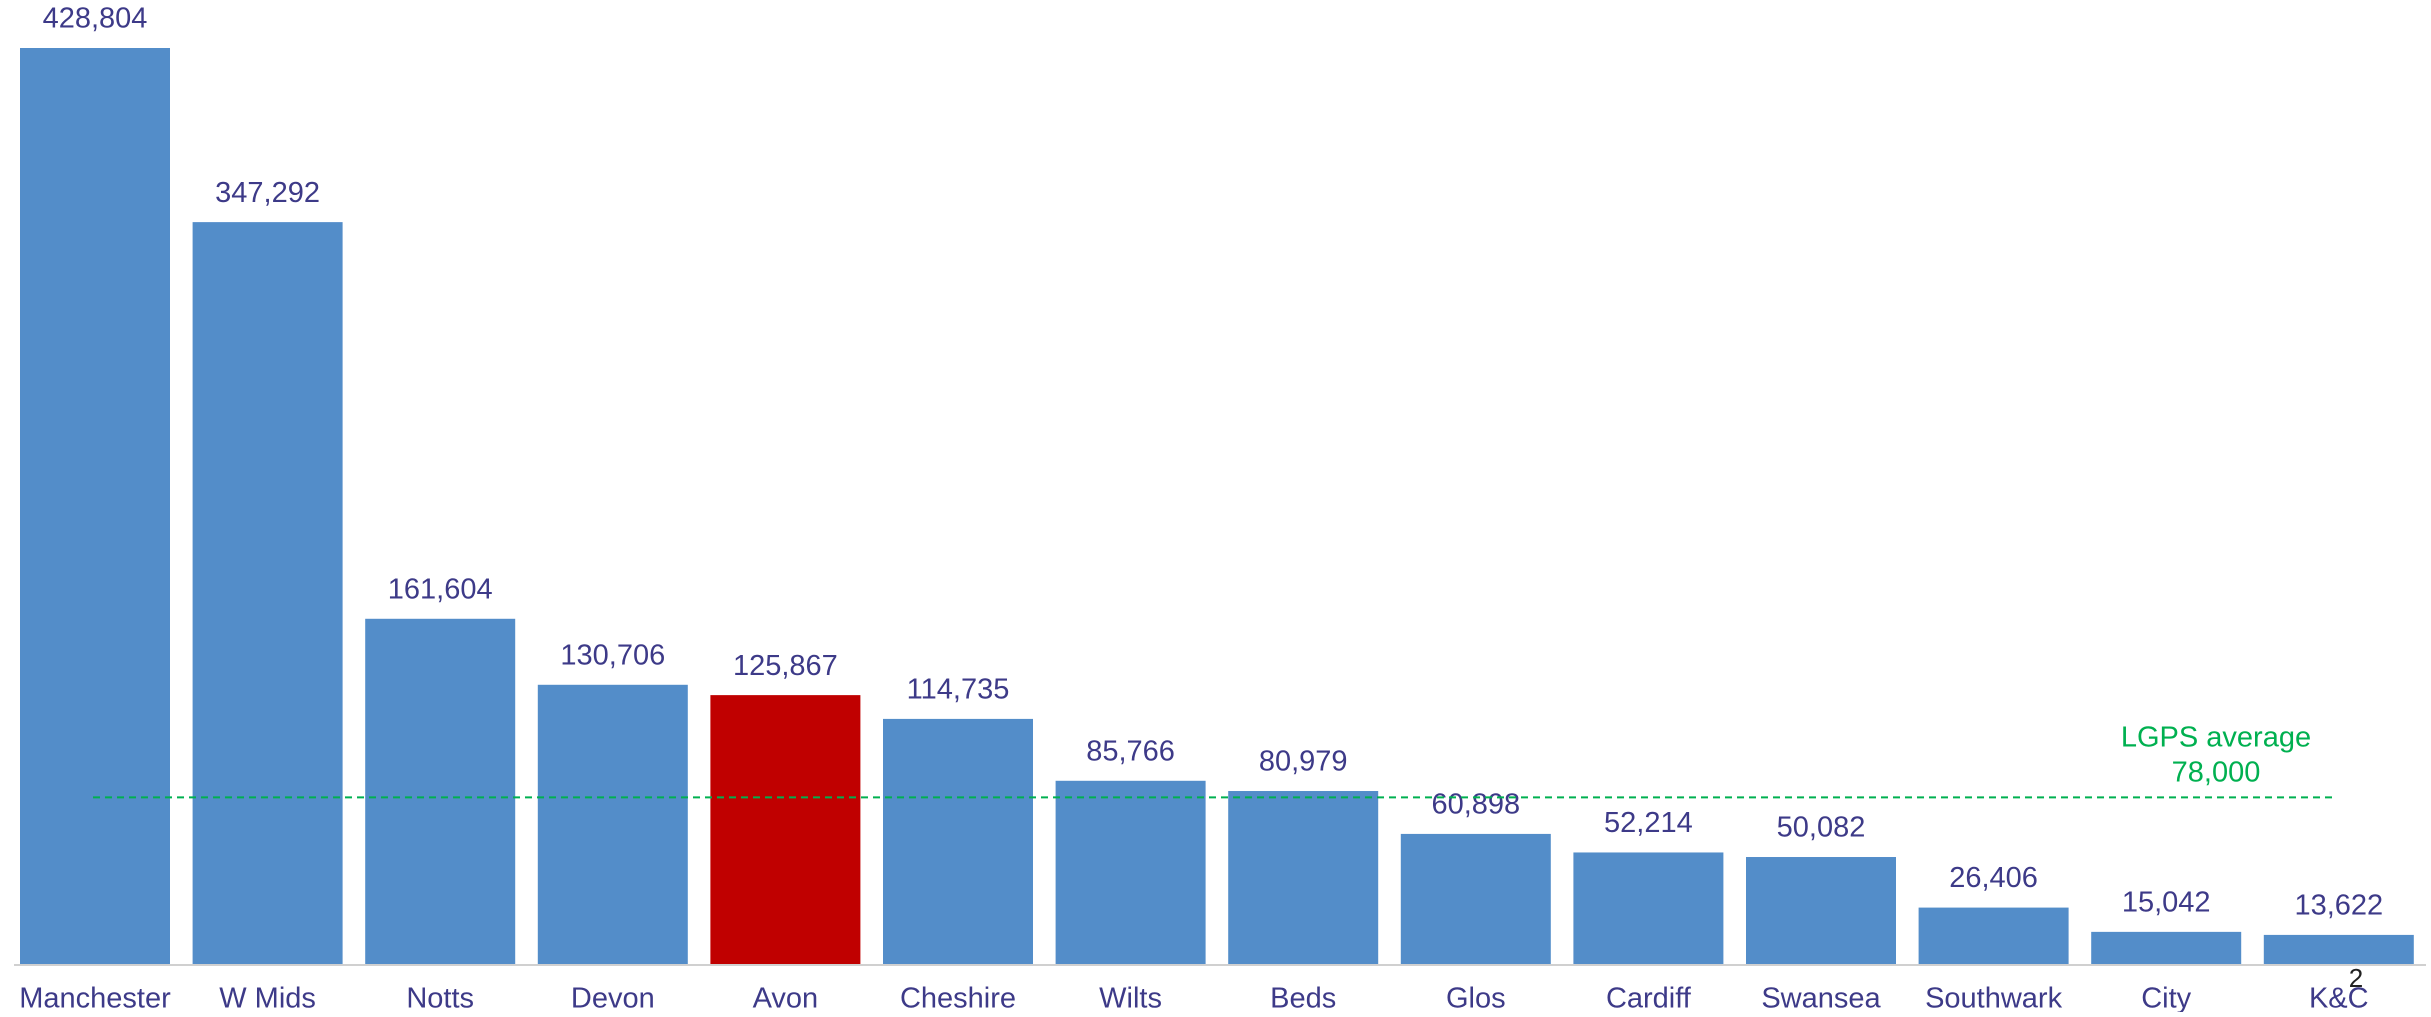 The image size is (2431, 1017). Describe the element at coordinates (1649, 997) in the screenshot. I see `x-tick-label: Cardiff` at that location.